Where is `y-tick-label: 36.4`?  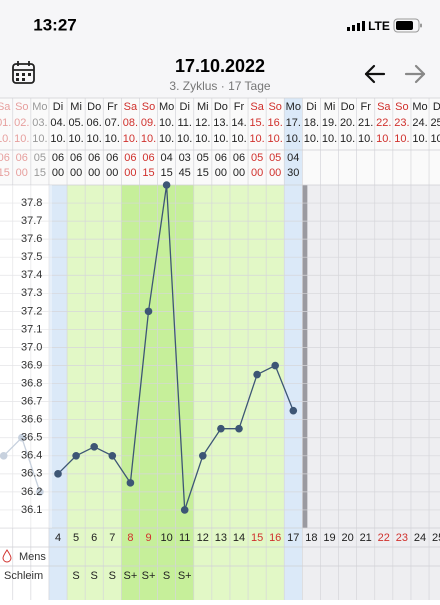
y-tick-label: 36.4 is located at coordinates (31, 456).